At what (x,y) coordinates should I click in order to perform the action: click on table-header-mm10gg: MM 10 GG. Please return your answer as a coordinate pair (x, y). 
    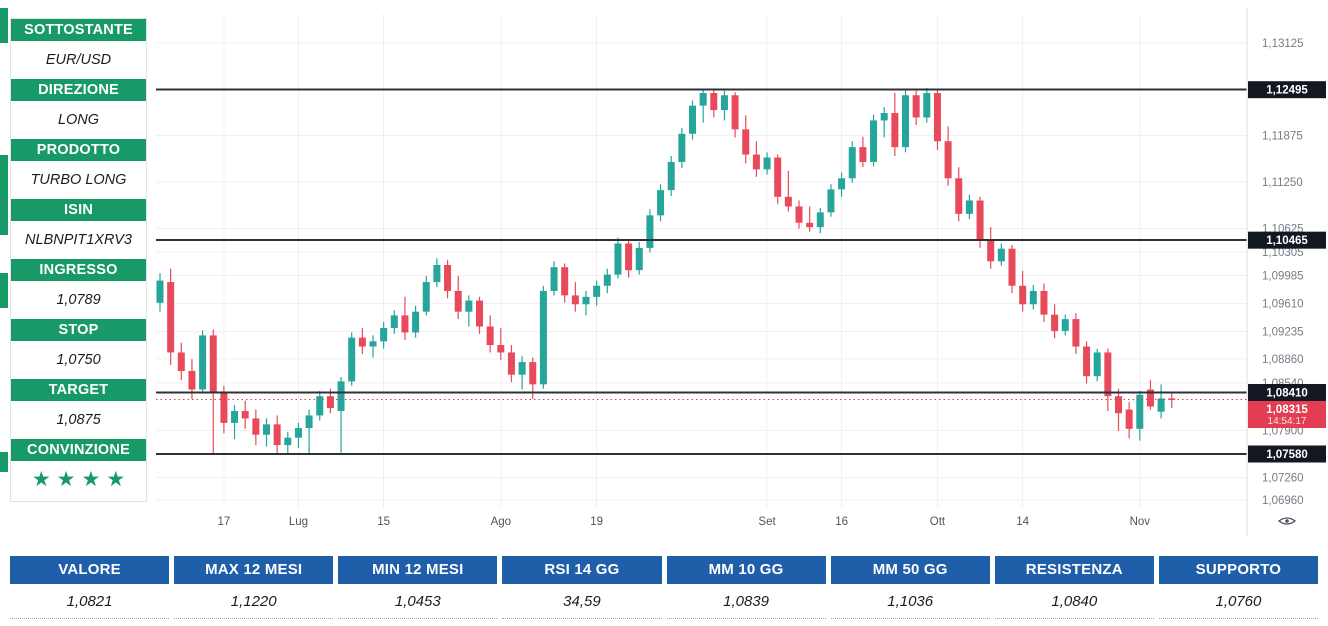
    Looking at the image, I should click on (746, 570).